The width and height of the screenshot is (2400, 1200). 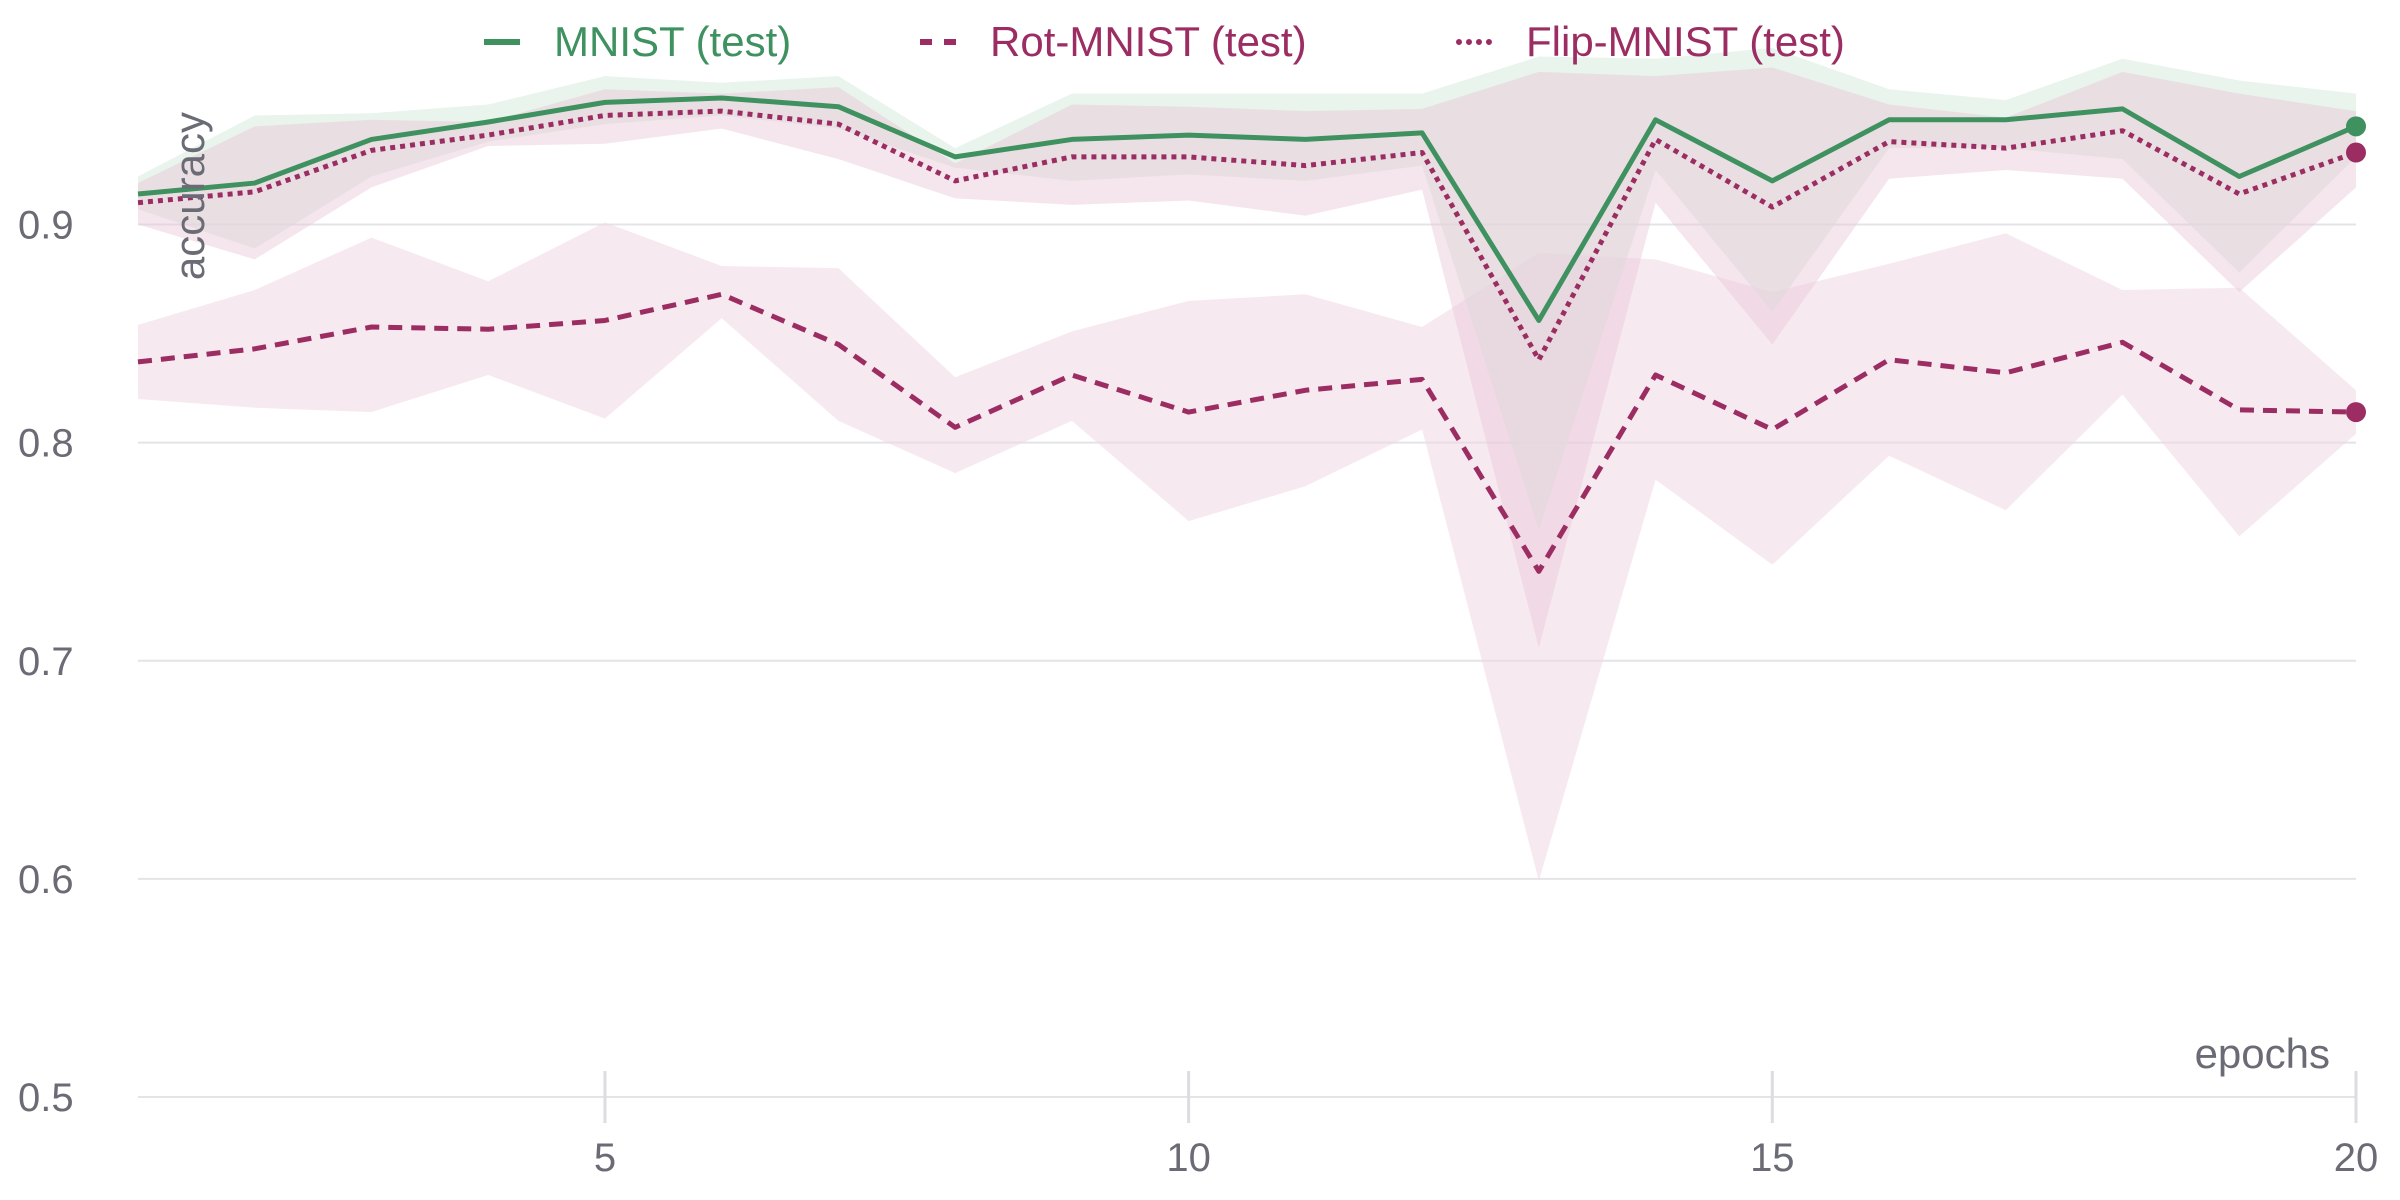 I want to click on x-tick-label: 20, so click(x=2356, y=1158).